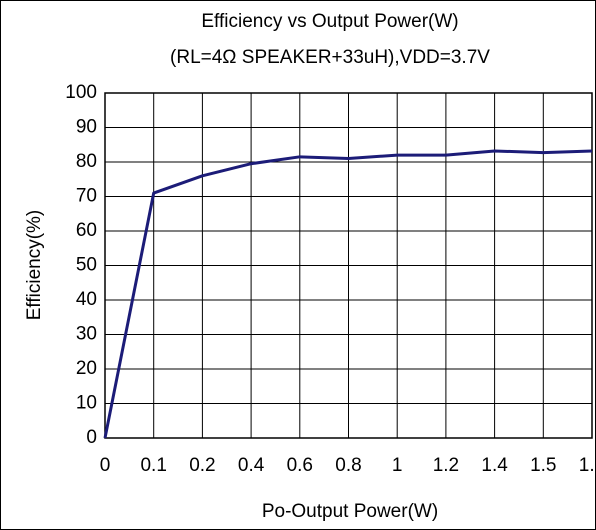  What do you see at coordinates (86, 127) in the screenshot?
I see `y-tick-label: 90` at bounding box center [86, 127].